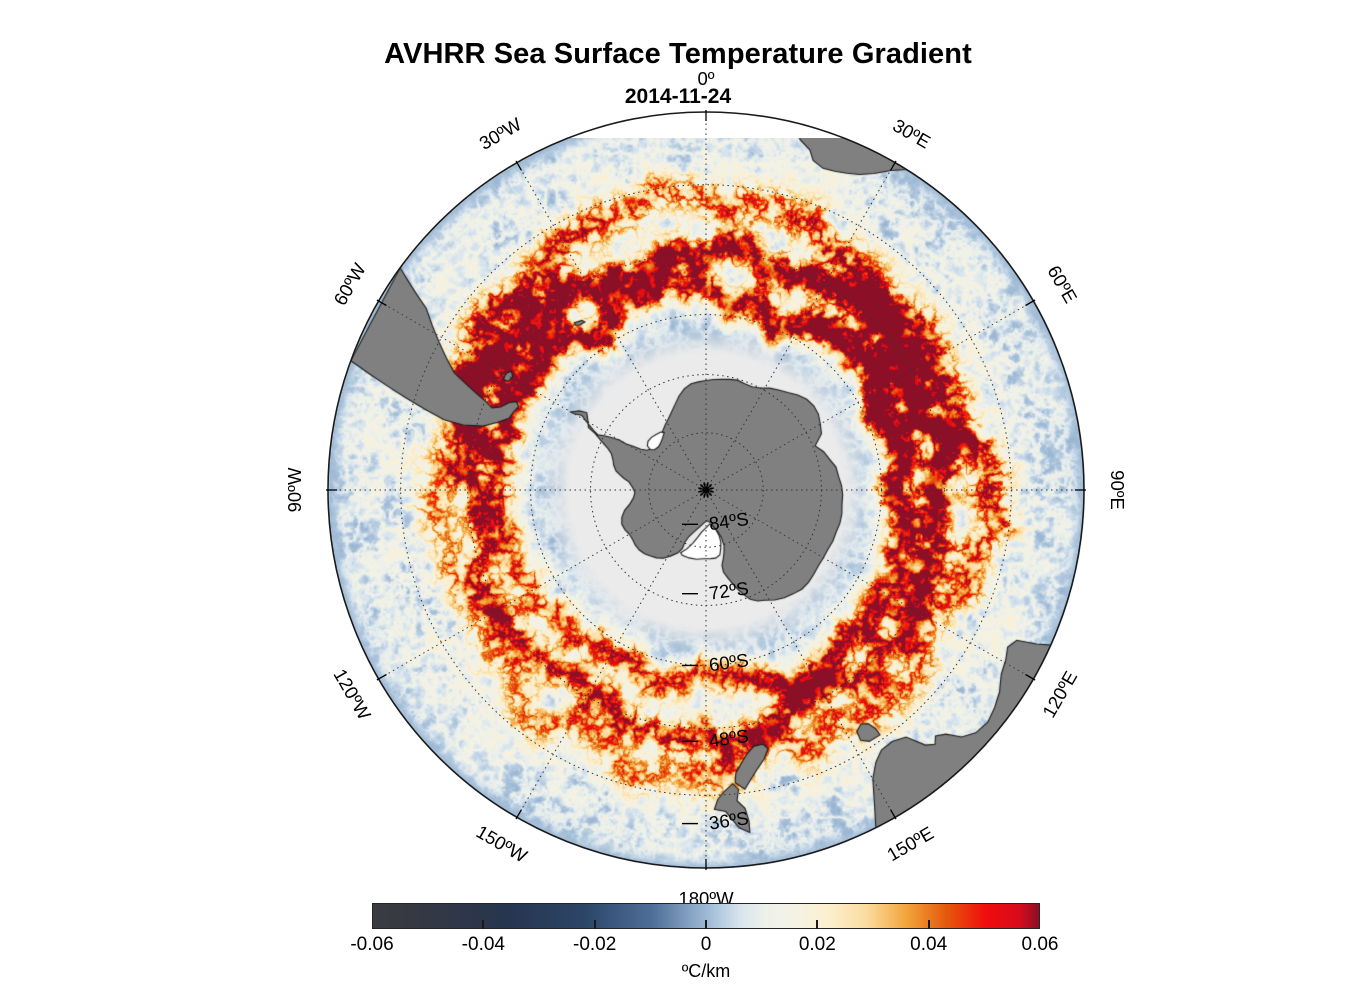  I want to click on longitude-label: 180ºW, so click(706, 898).